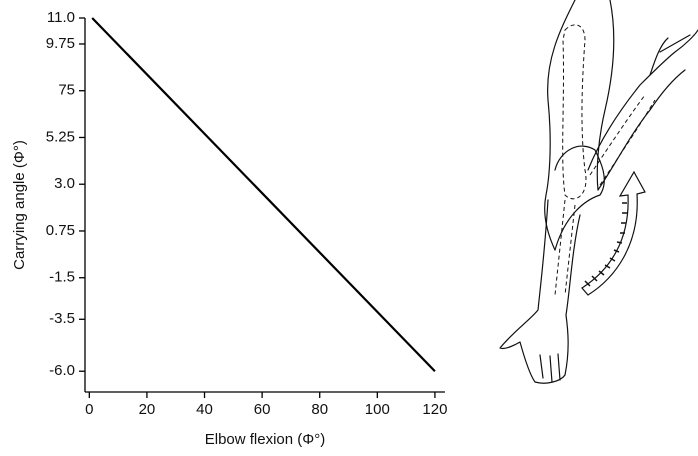 Image resolution: width=698 pixels, height=456 pixels. What do you see at coordinates (66, 90) in the screenshot?
I see `y-tick-label: 75` at bounding box center [66, 90].